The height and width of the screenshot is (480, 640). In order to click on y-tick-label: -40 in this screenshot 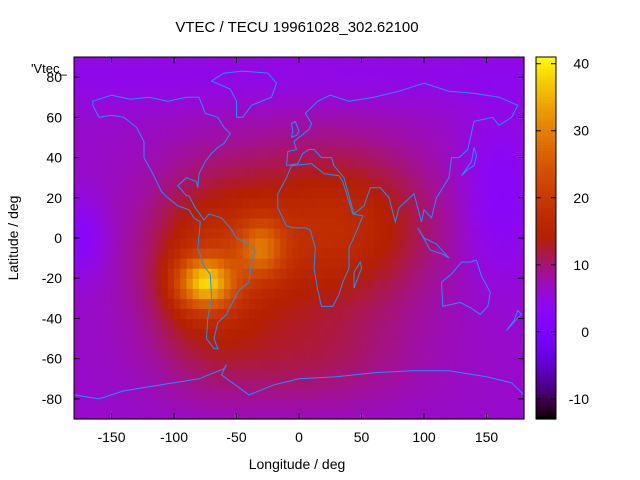, I will do `click(52, 318)`.